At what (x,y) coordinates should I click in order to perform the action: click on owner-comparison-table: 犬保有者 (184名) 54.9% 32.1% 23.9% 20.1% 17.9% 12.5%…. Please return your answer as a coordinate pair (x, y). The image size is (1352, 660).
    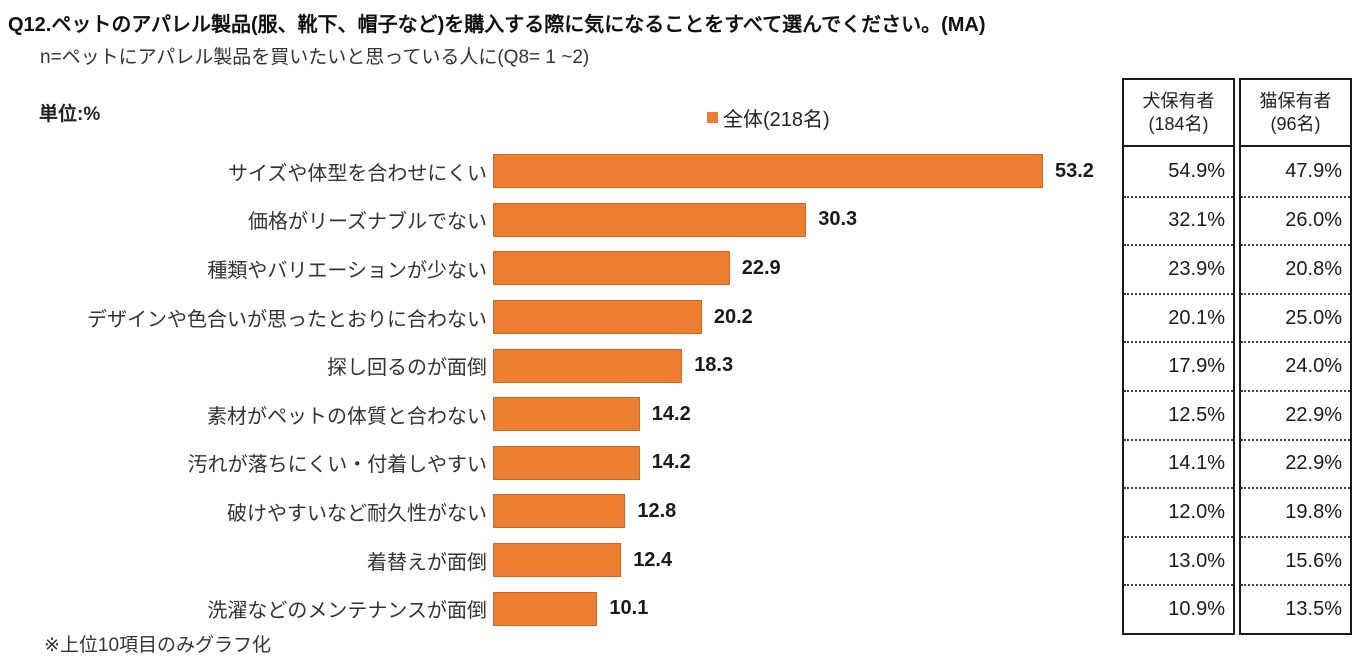
    Looking at the image, I should click on (1237, 356).